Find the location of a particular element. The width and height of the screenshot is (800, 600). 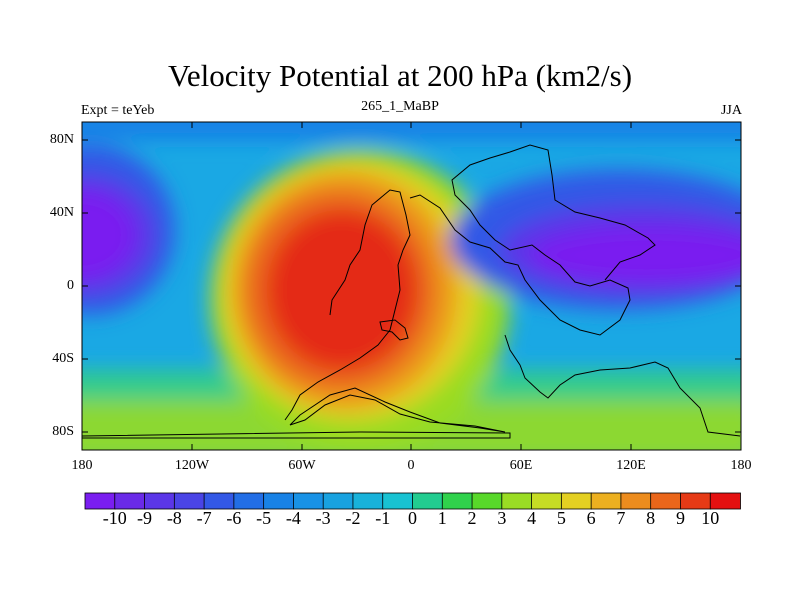

colorbar-label: -9 is located at coordinates (145, 518).